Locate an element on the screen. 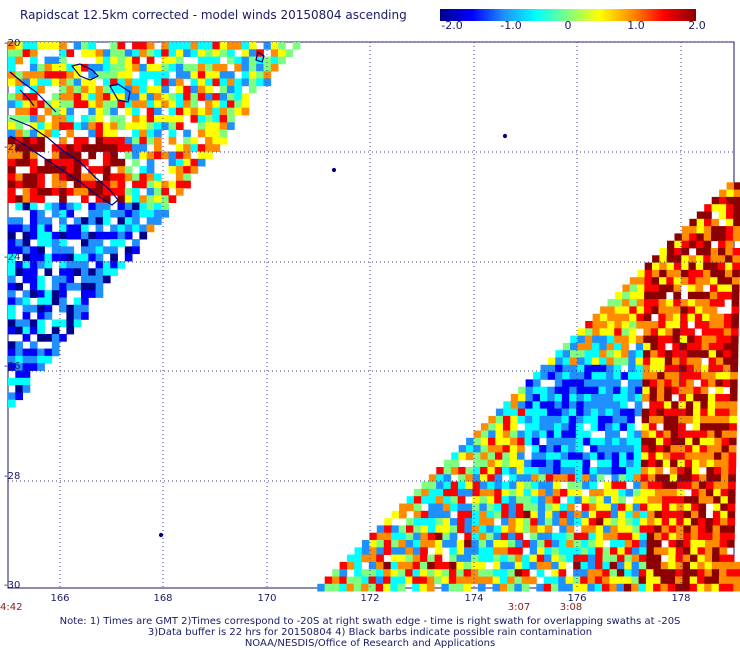 This screenshot has width=740, height=650. lon-label: 170 is located at coordinates (267, 598).